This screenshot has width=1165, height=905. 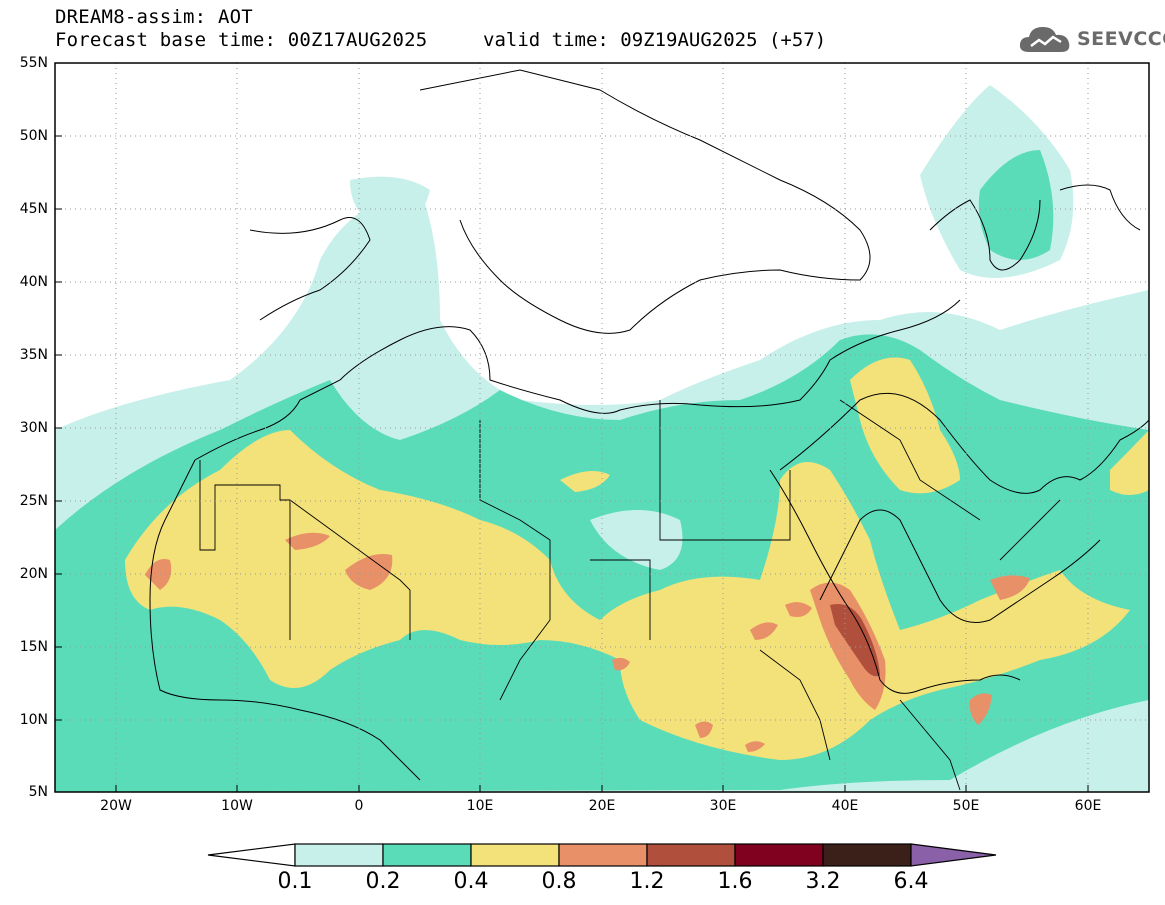 What do you see at coordinates (867, 855) in the screenshot?
I see `colorbar-bin-3.2` at bounding box center [867, 855].